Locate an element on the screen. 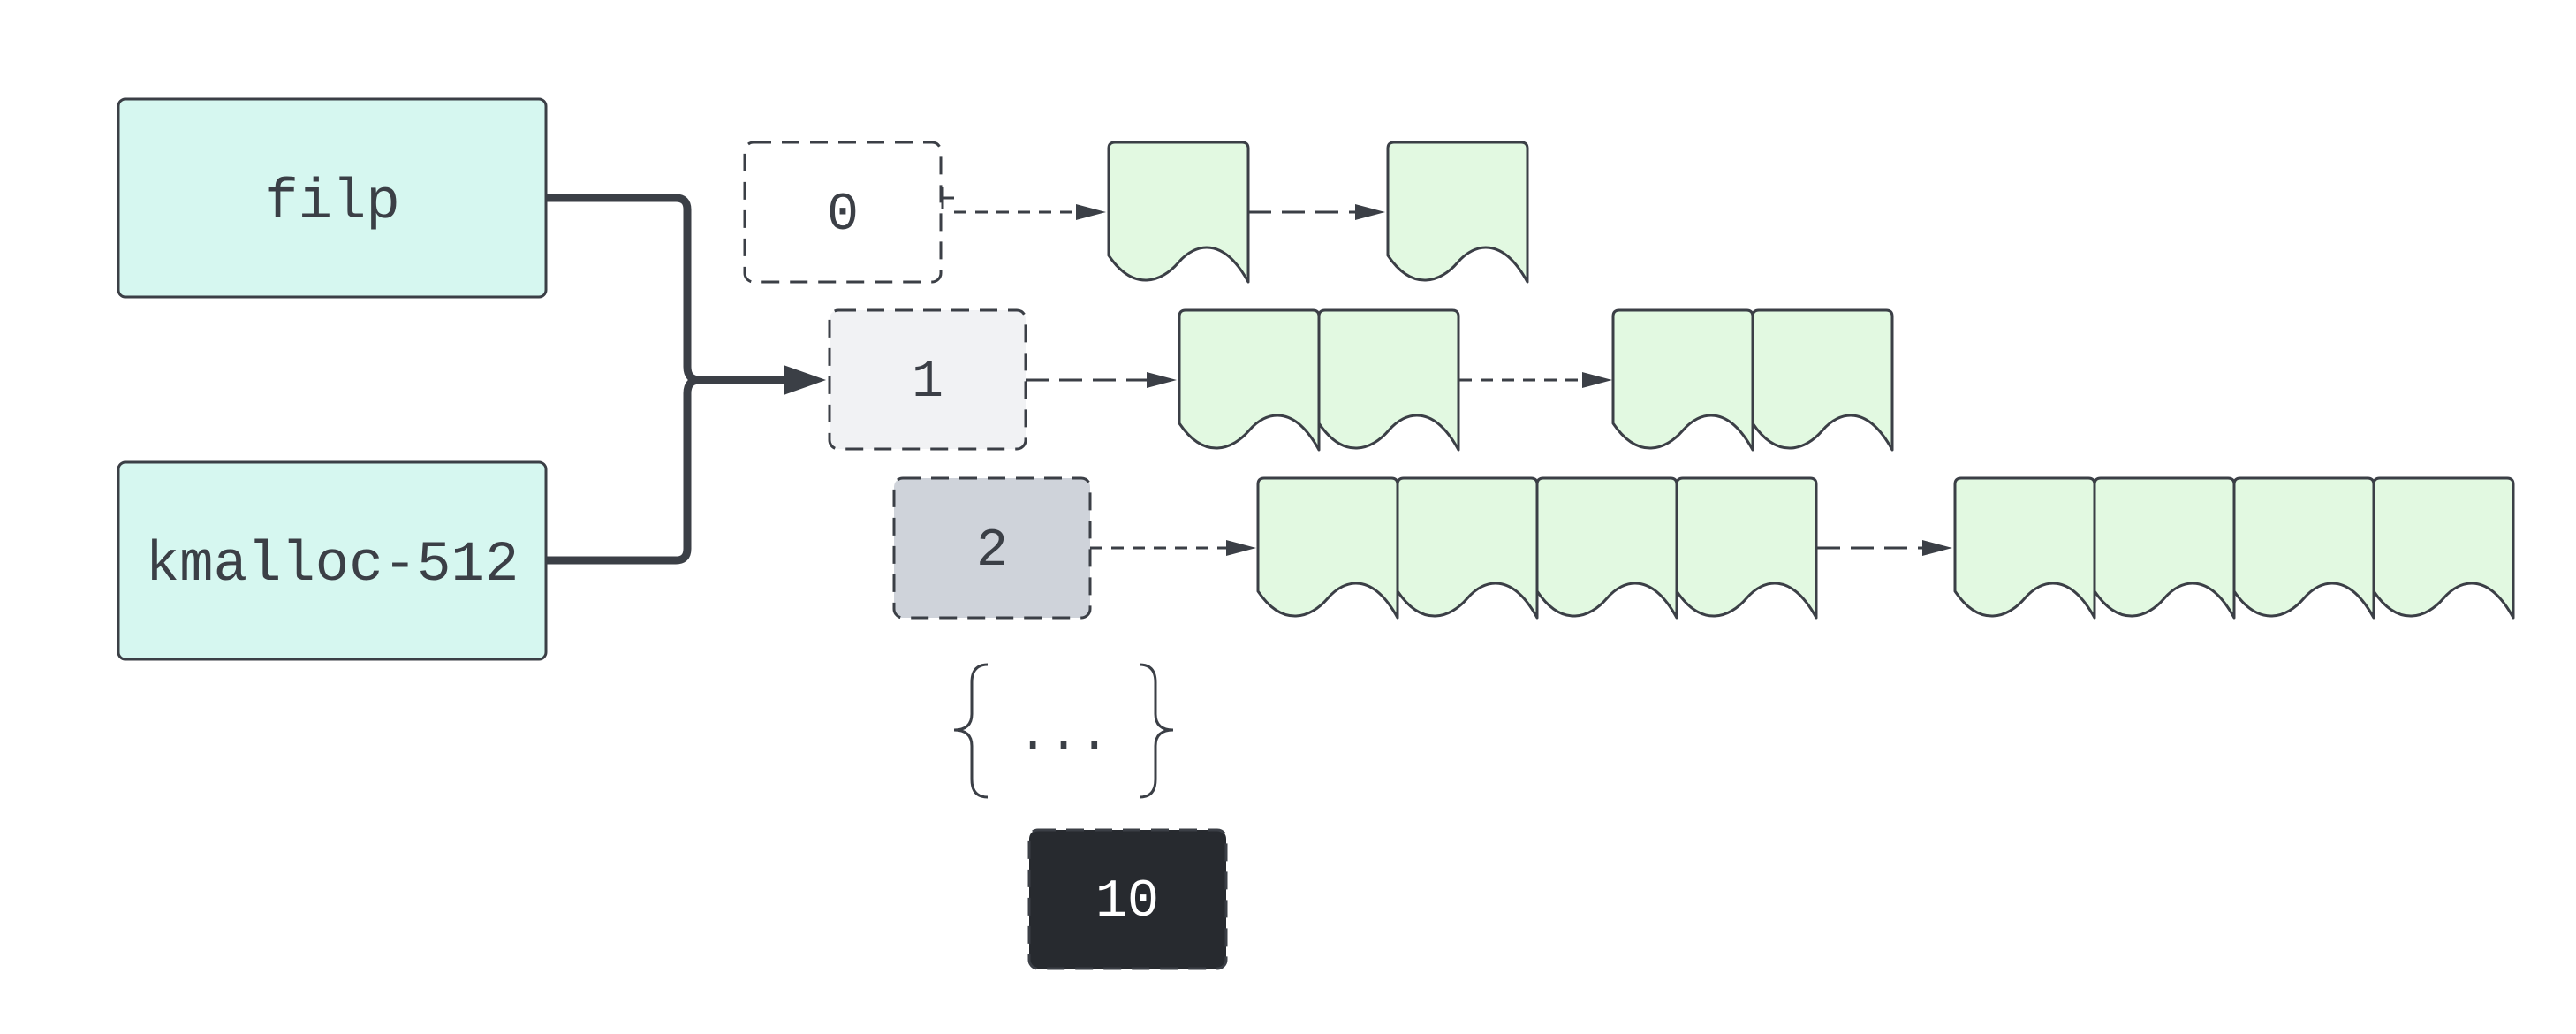 The height and width of the screenshot is (1034, 2576). page-order2-block2-page4 is located at coordinates (2444, 548).